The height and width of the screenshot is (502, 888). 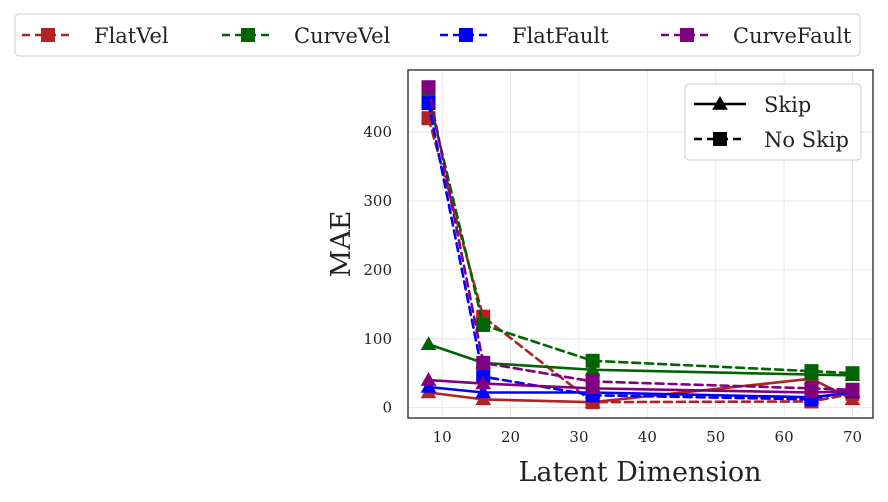 I want to click on legend-item-flatfault: FlatFault, so click(x=524, y=36).